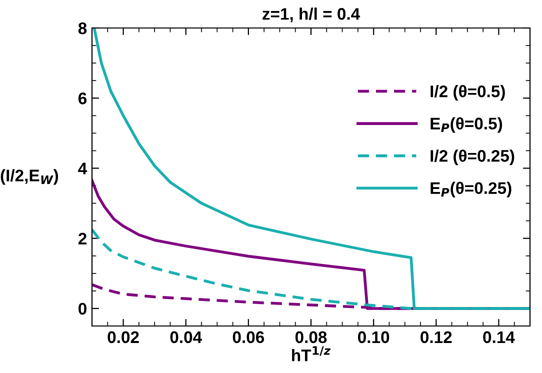 This screenshot has height=373, width=542. What do you see at coordinates (436, 337) in the screenshot?
I see `x-tick-label: 0.12` at bounding box center [436, 337].